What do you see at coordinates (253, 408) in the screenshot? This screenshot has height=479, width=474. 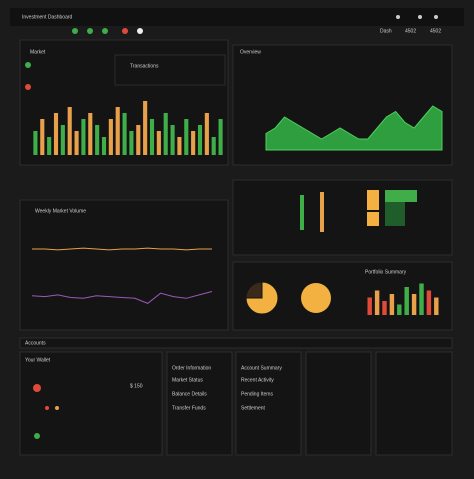 I see `list-item: Settlement` at bounding box center [253, 408].